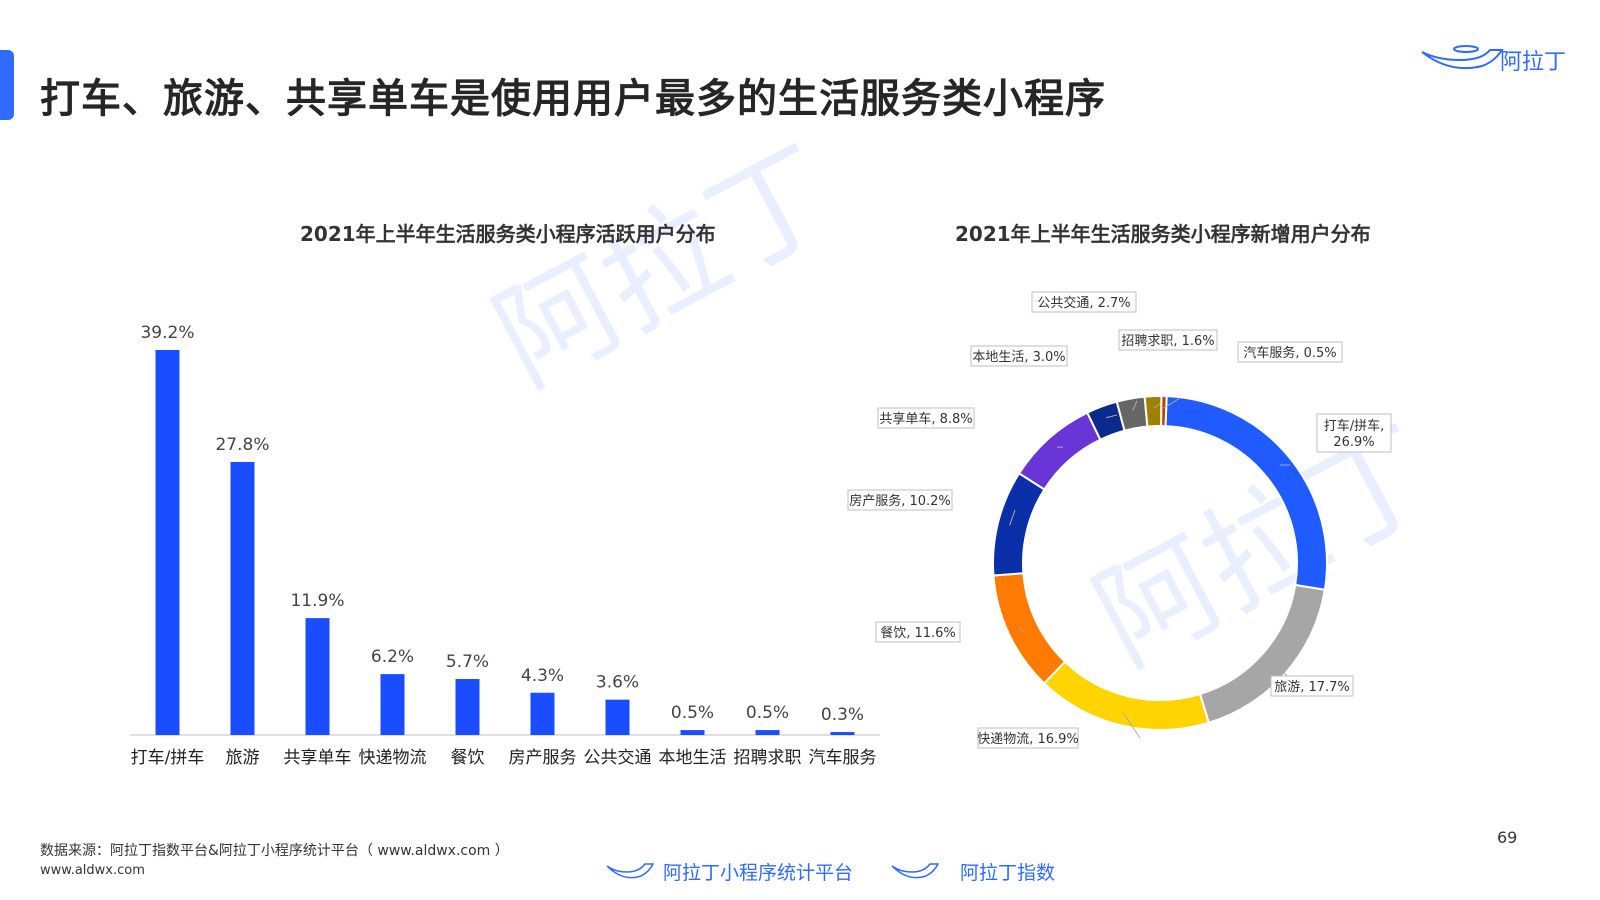 This screenshot has width=1600, height=900. What do you see at coordinates (1019, 524) in the screenshot?
I see `donut-slice-房产服务` at bounding box center [1019, 524].